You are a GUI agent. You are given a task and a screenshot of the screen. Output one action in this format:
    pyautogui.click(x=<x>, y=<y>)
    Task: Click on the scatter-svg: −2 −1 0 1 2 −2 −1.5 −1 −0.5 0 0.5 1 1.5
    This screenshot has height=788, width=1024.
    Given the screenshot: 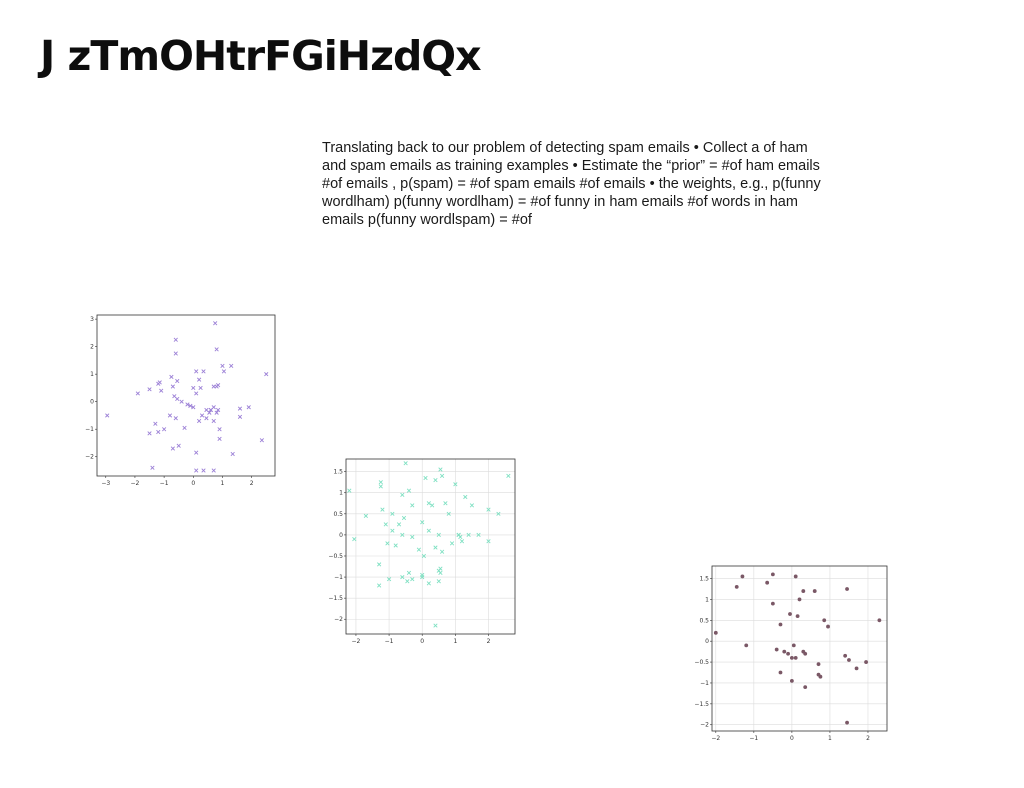 What is the action you would take?
    pyautogui.click(x=791, y=653)
    